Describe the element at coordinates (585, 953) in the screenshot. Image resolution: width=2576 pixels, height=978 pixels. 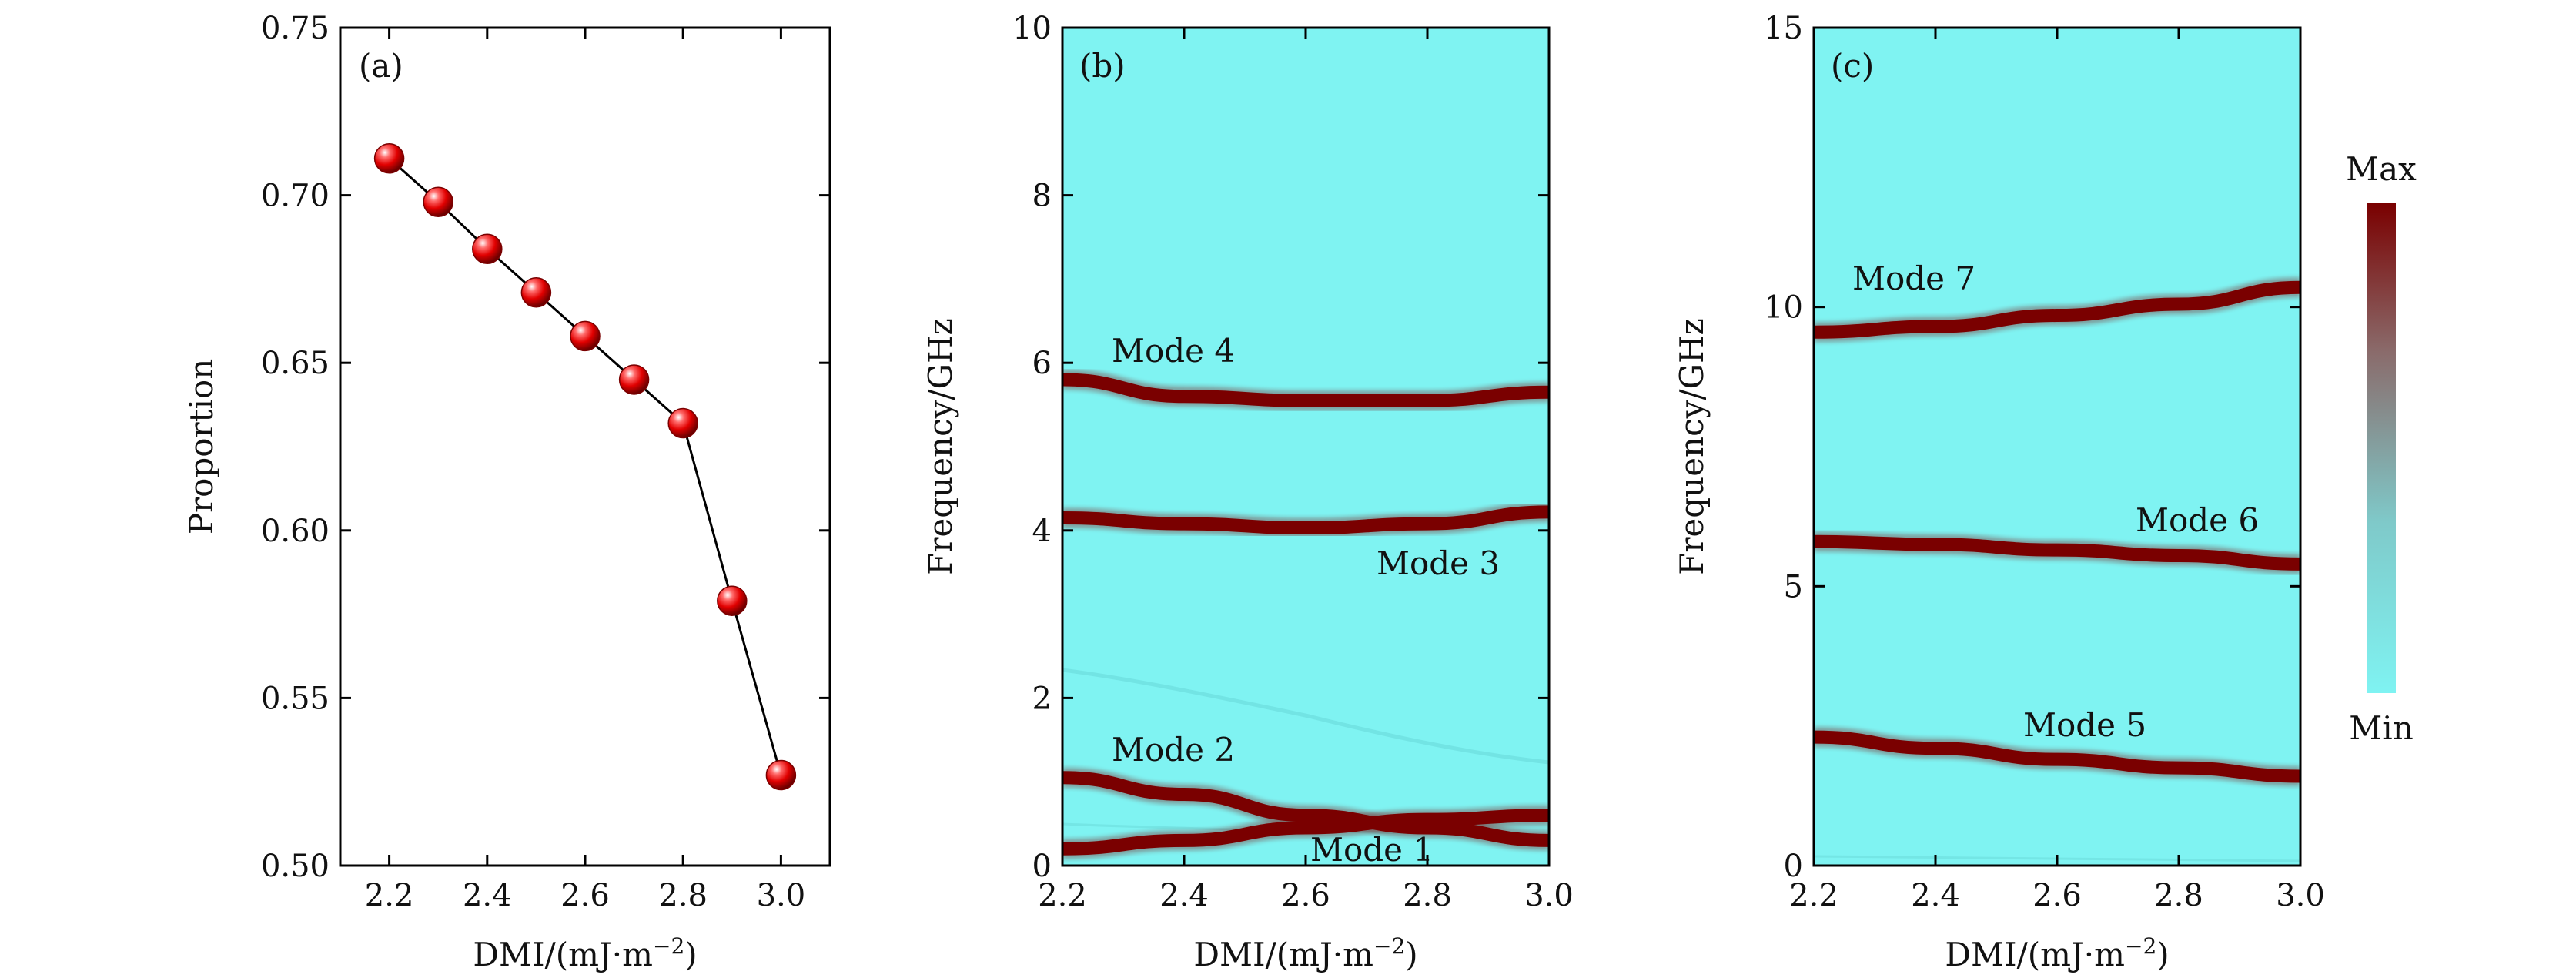
I see `panel-a-xlabel: DMI/(mJ·m−2)` at that location.